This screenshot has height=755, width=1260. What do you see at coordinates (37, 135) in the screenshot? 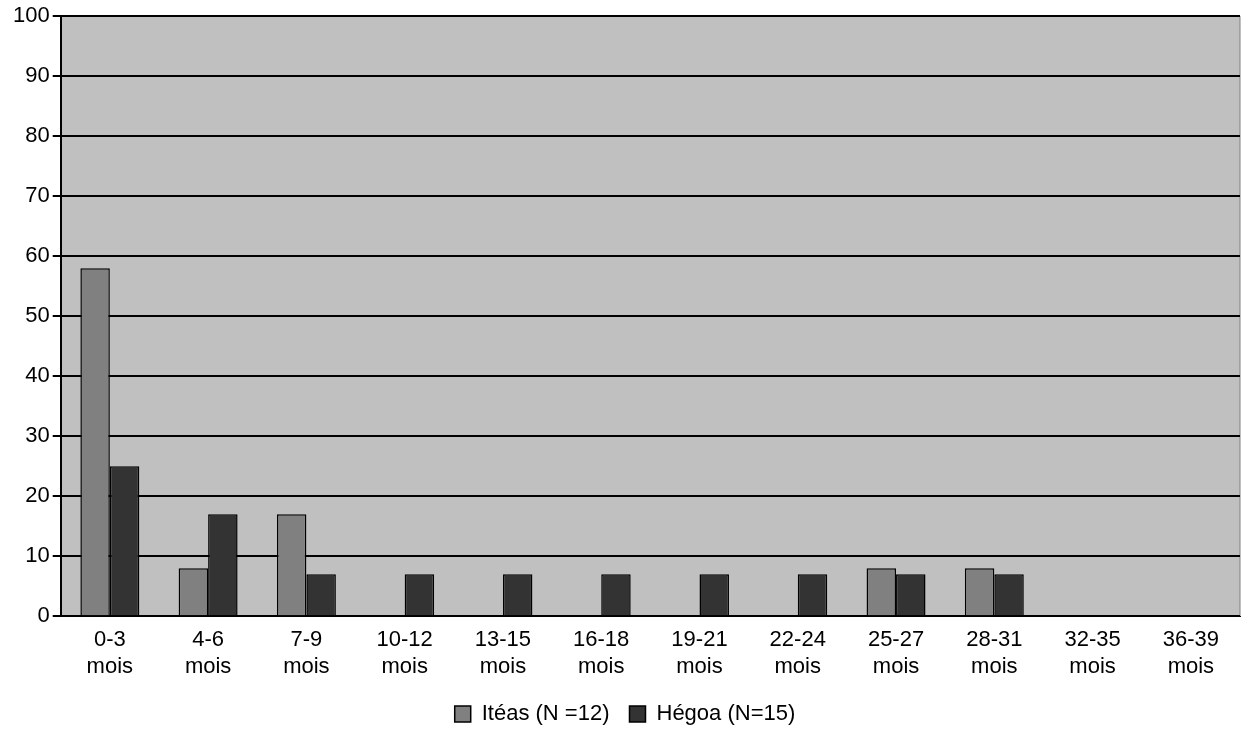
I see `y-tick-label: 80` at bounding box center [37, 135].